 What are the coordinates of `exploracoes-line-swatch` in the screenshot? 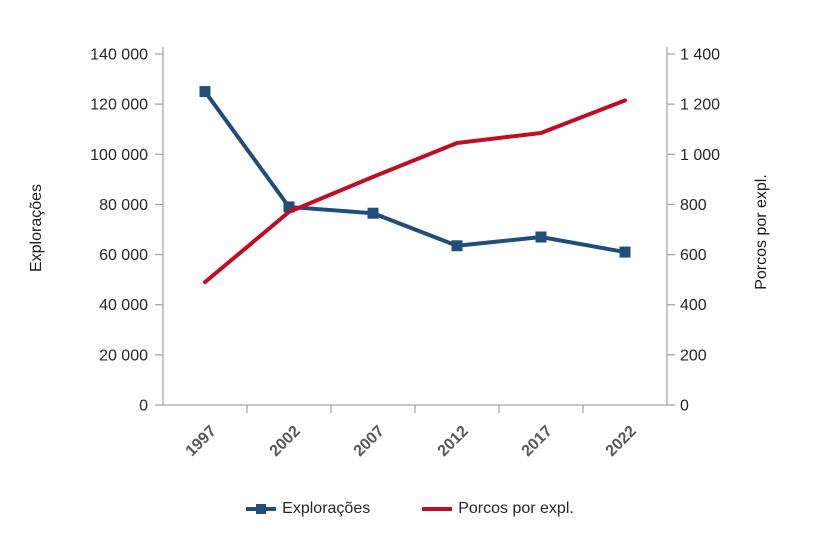 It's located at (261, 509).